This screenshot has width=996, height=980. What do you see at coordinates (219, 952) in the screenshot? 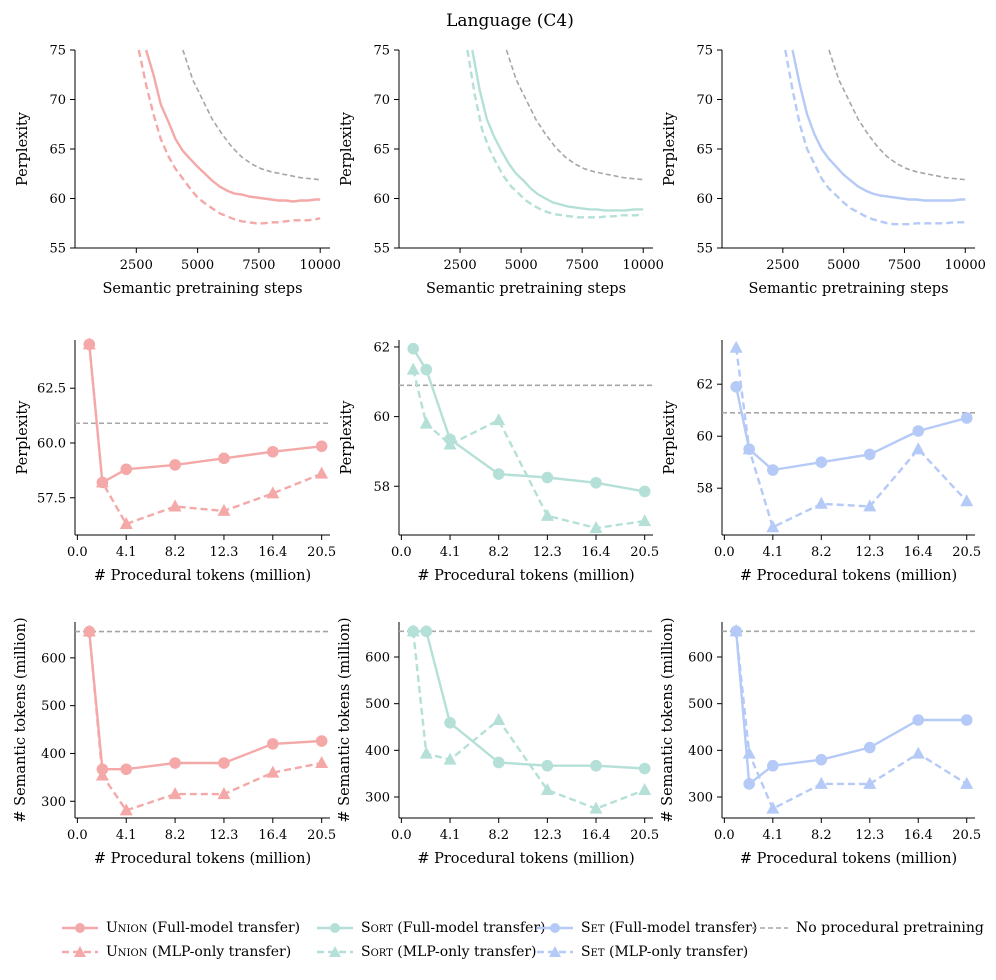
I see `legend-union-mlp-rest: (MLP-only transfer)` at bounding box center [219, 952].